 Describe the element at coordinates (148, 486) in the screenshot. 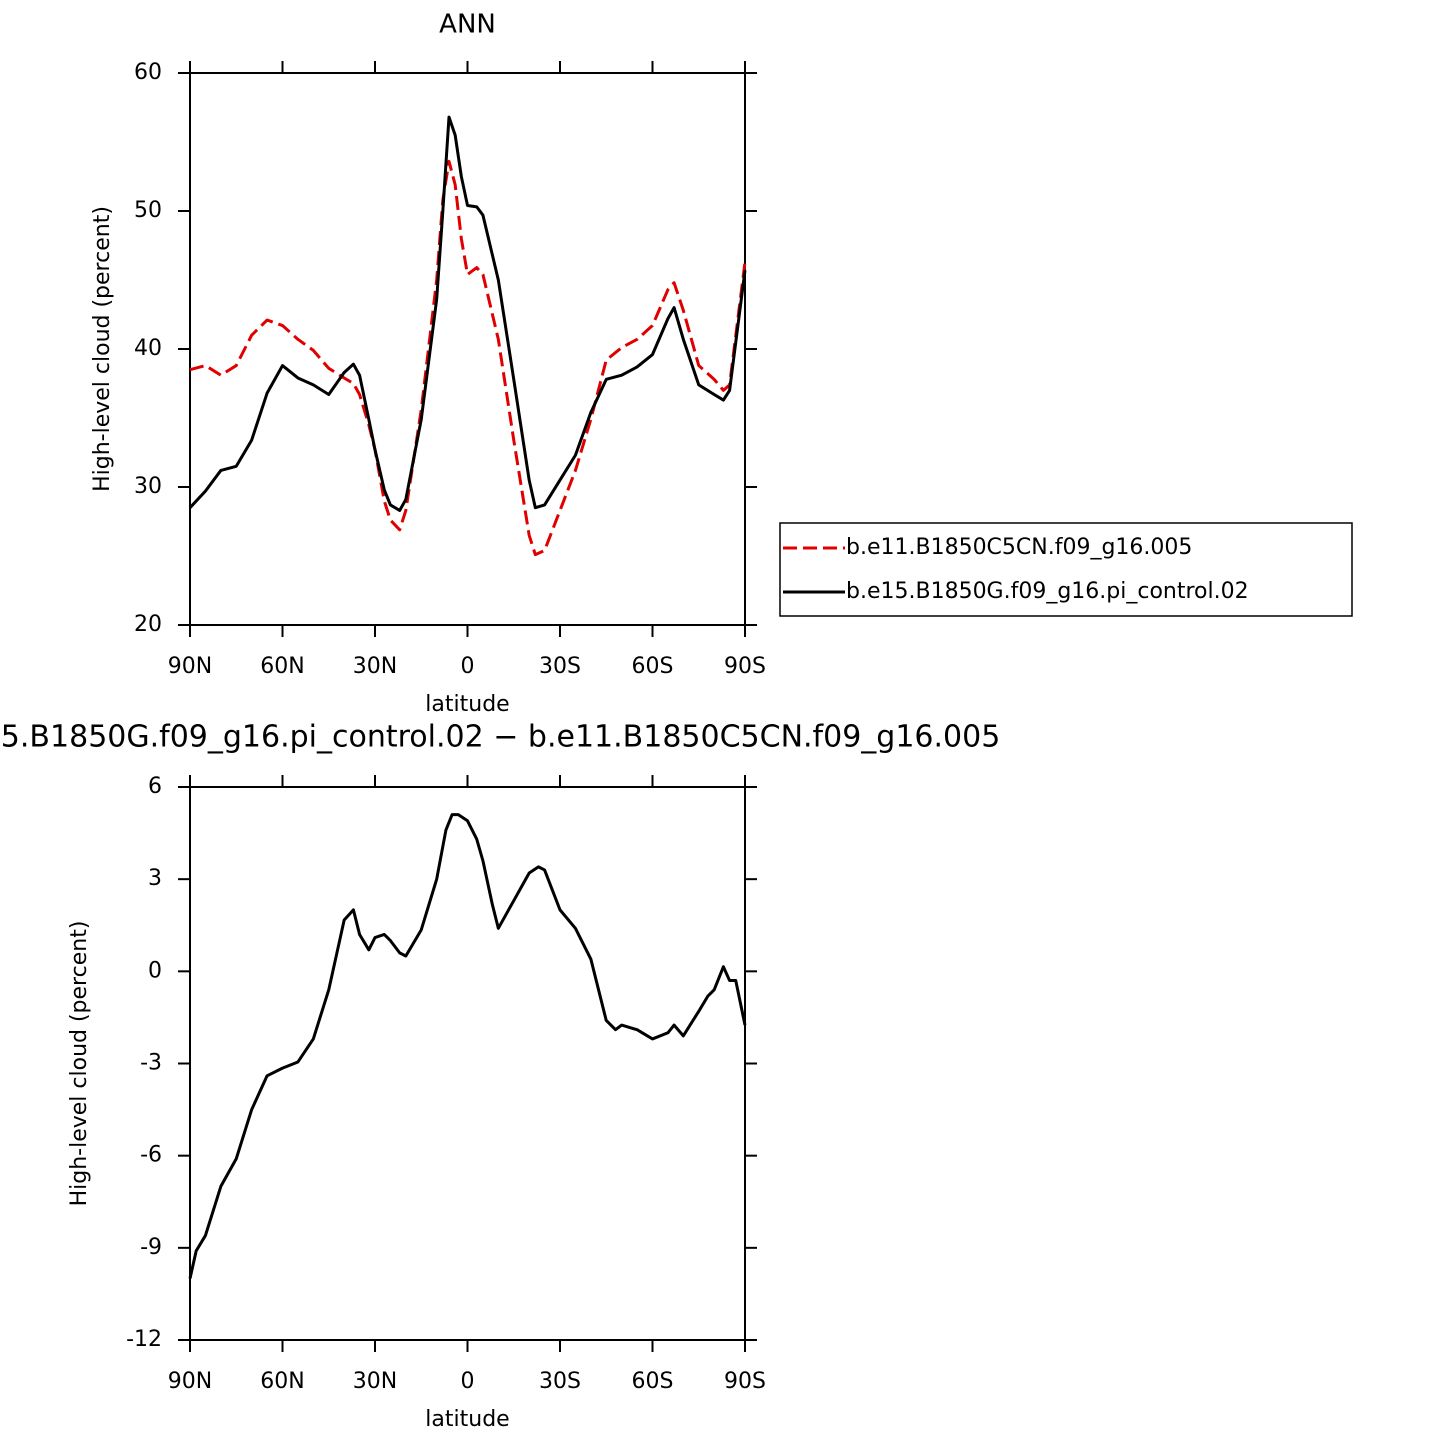

I see `y-tick-label: 30` at that location.